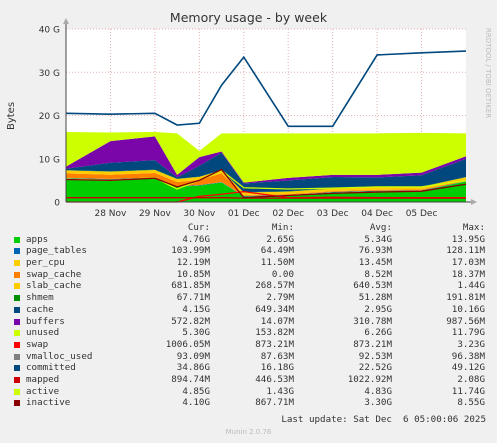 This screenshot has height=443, width=497. I want to click on x-tick-label: 01 Dec, so click(244, 214).